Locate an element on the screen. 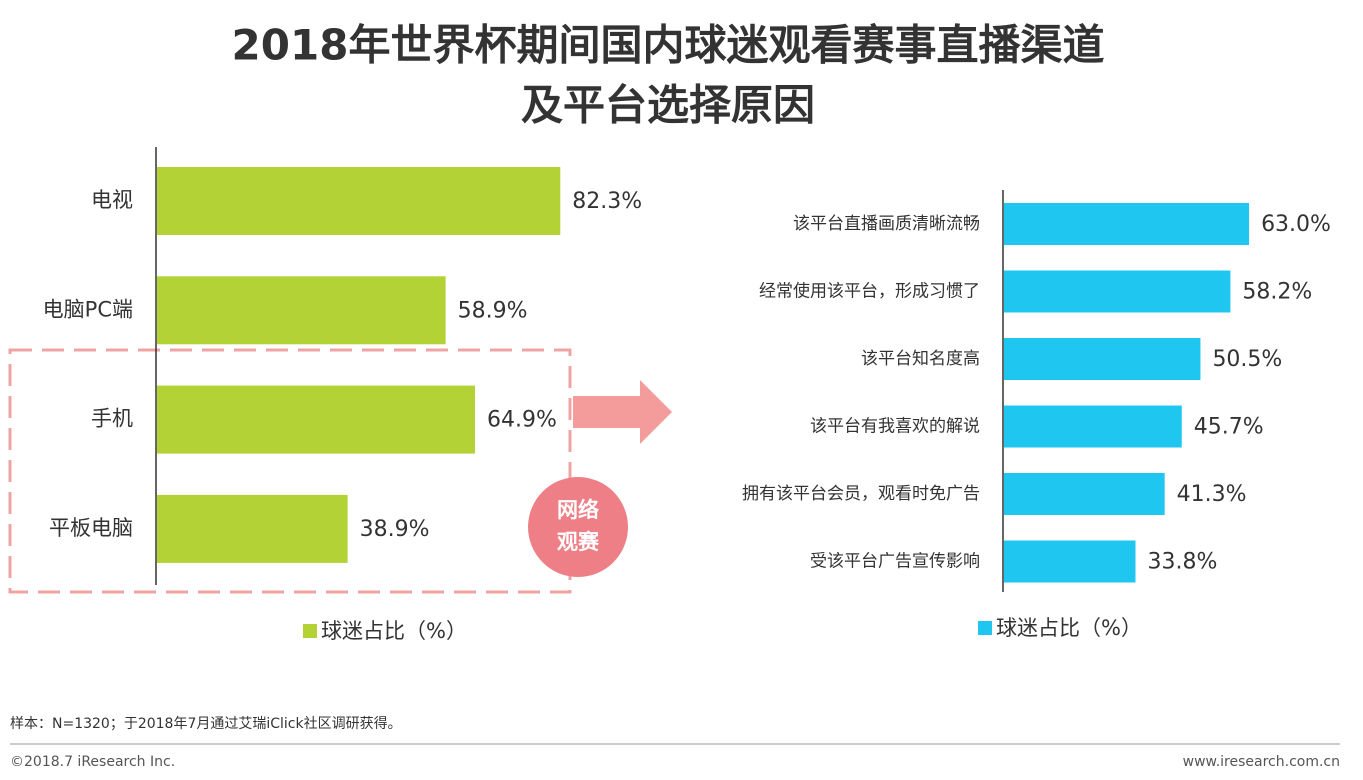 The width and height of the screenshot is (1363, 780). title: 2018年世界杯期间国内球迷观看赛事直播渠道 is located at coordinates (668, 45).